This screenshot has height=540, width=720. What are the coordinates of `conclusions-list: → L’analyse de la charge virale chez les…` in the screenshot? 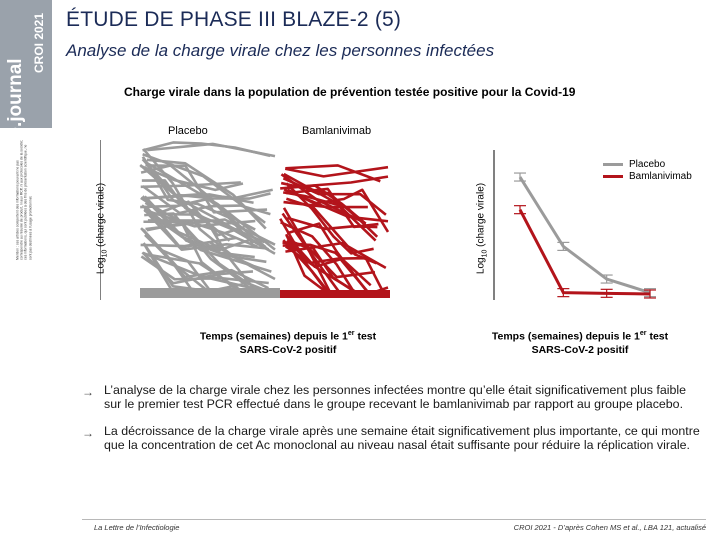 It's located at (397, 424).